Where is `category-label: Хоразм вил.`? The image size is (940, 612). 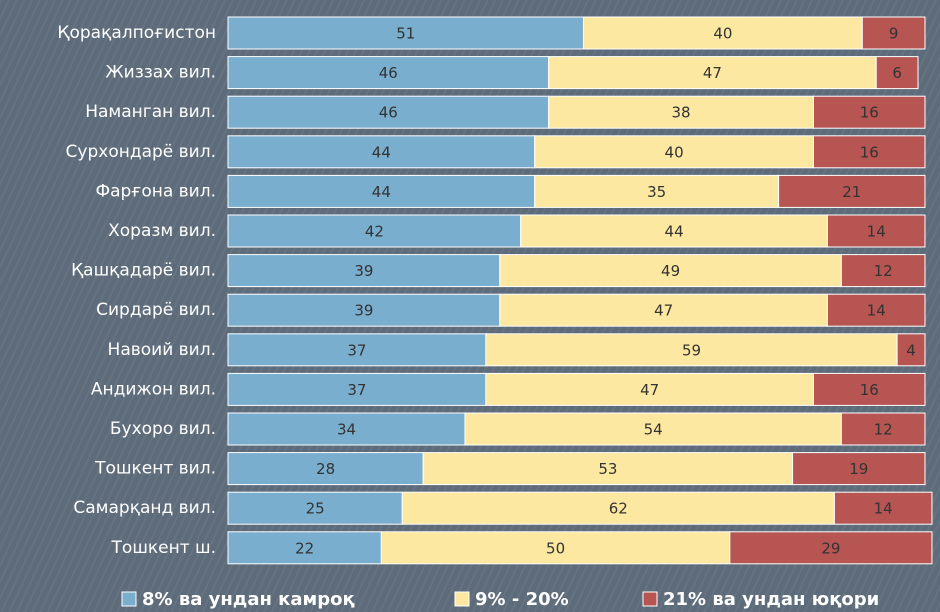 category-label: Хоразм вил. is located at coordinates (162, 231).